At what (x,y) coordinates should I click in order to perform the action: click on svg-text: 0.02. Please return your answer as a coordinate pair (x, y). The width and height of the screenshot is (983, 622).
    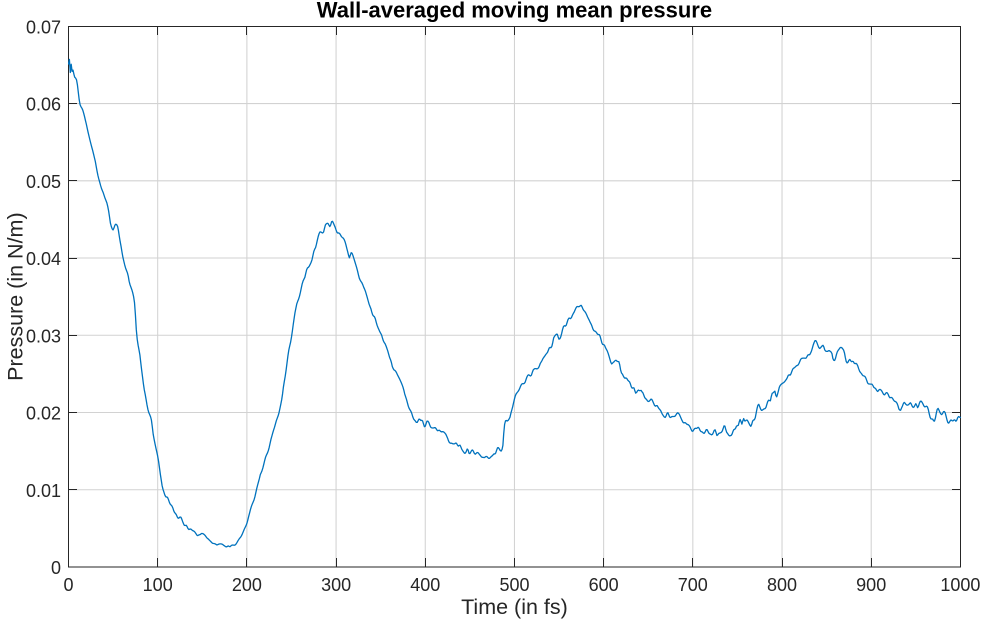
    Looking at the image, I should click on (43, 414).